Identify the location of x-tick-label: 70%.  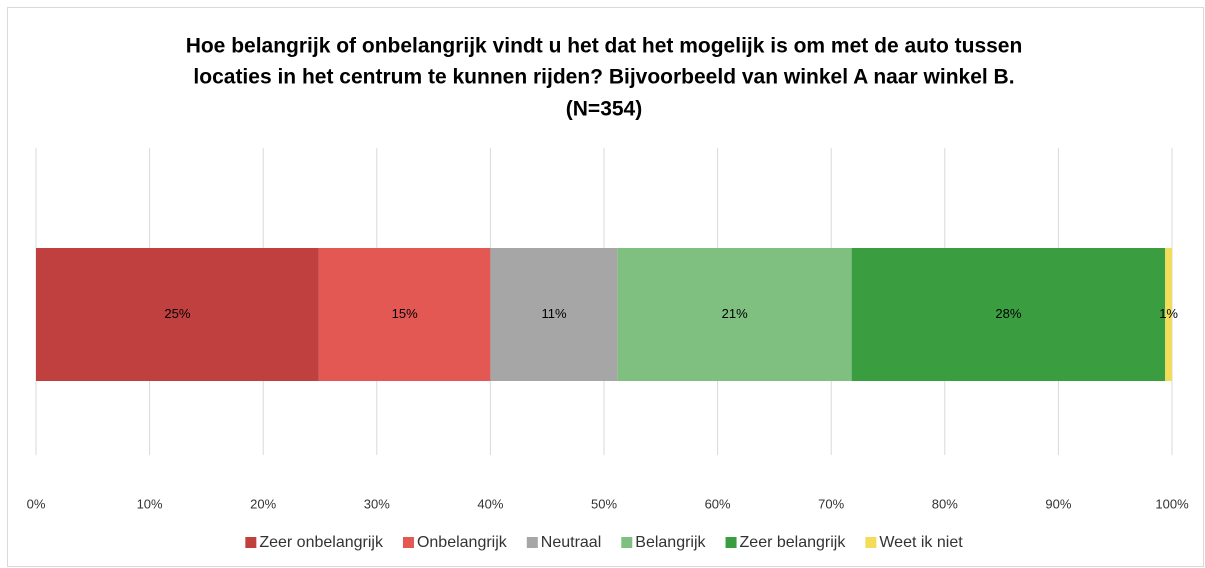
(831, 503).